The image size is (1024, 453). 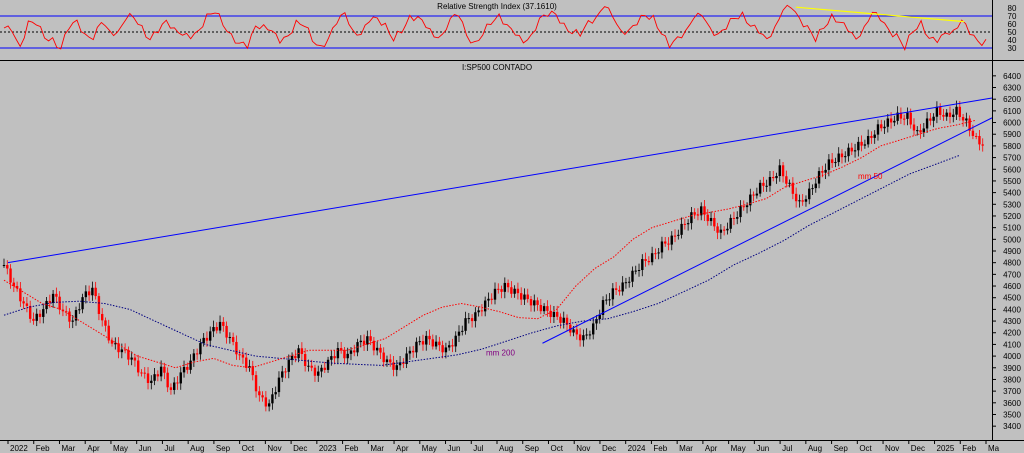 What do you see at coordinates (1012, 426) in the screenshot?
I see `price-tick-label: 3400` at bounding box center [1012, 426].